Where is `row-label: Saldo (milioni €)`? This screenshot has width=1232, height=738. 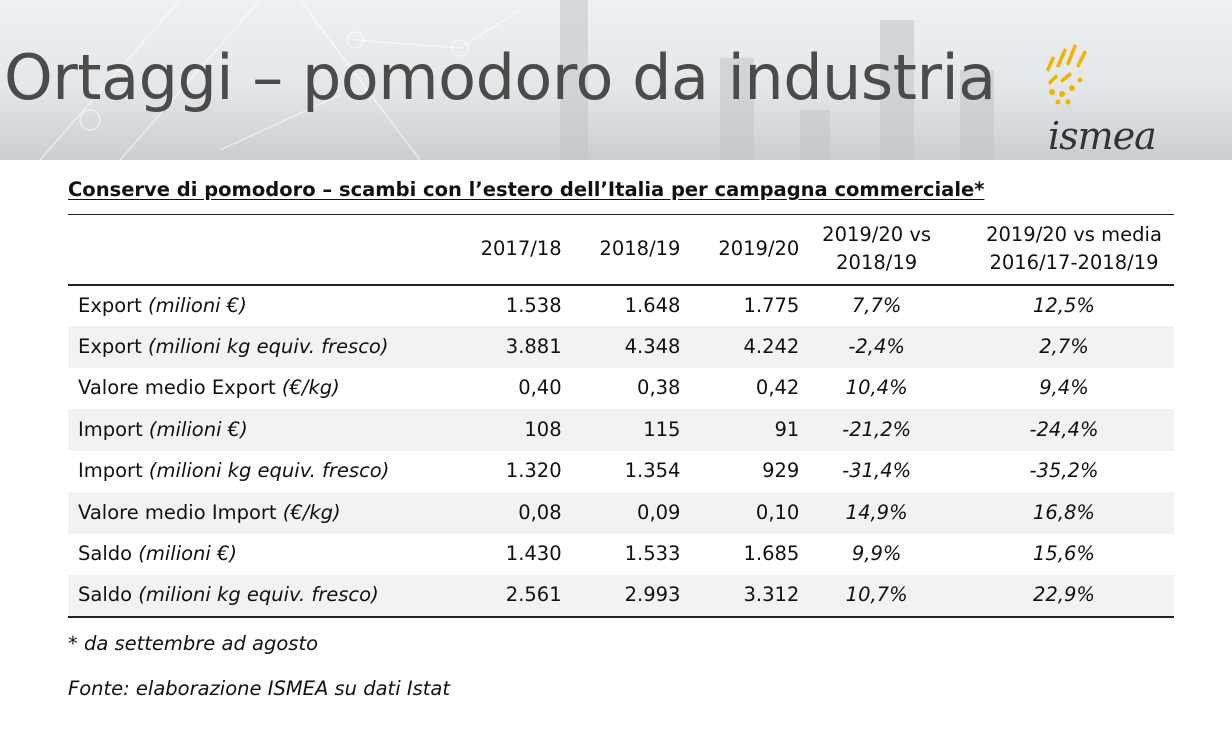
row-label: Saldo (milioni €) is located at coordinates (255, 555).